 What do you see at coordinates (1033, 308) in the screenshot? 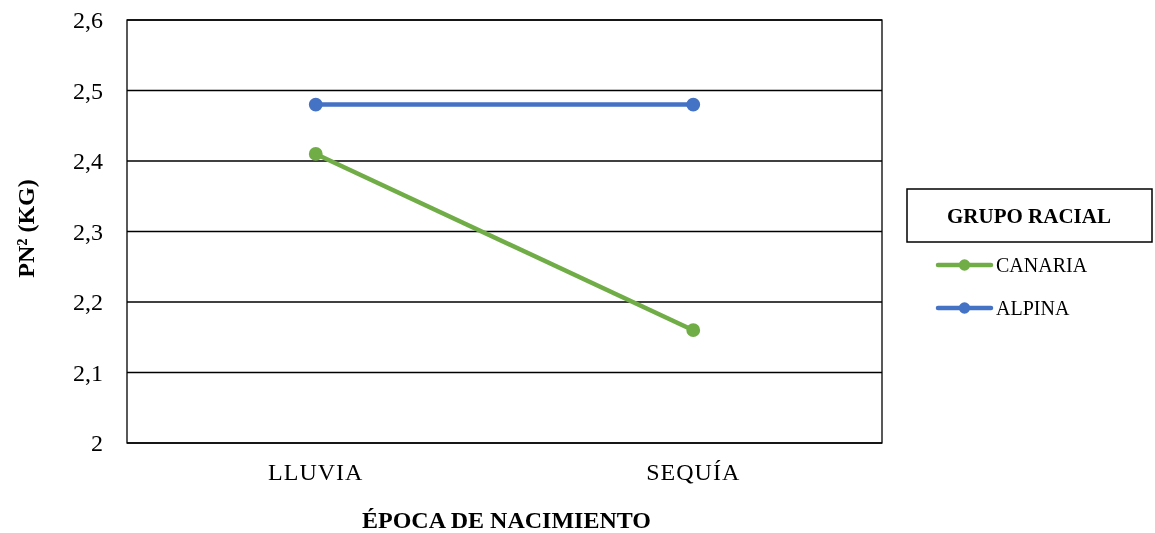
I see `legend-label: ALPINA` at bounding box center [1033, 308].